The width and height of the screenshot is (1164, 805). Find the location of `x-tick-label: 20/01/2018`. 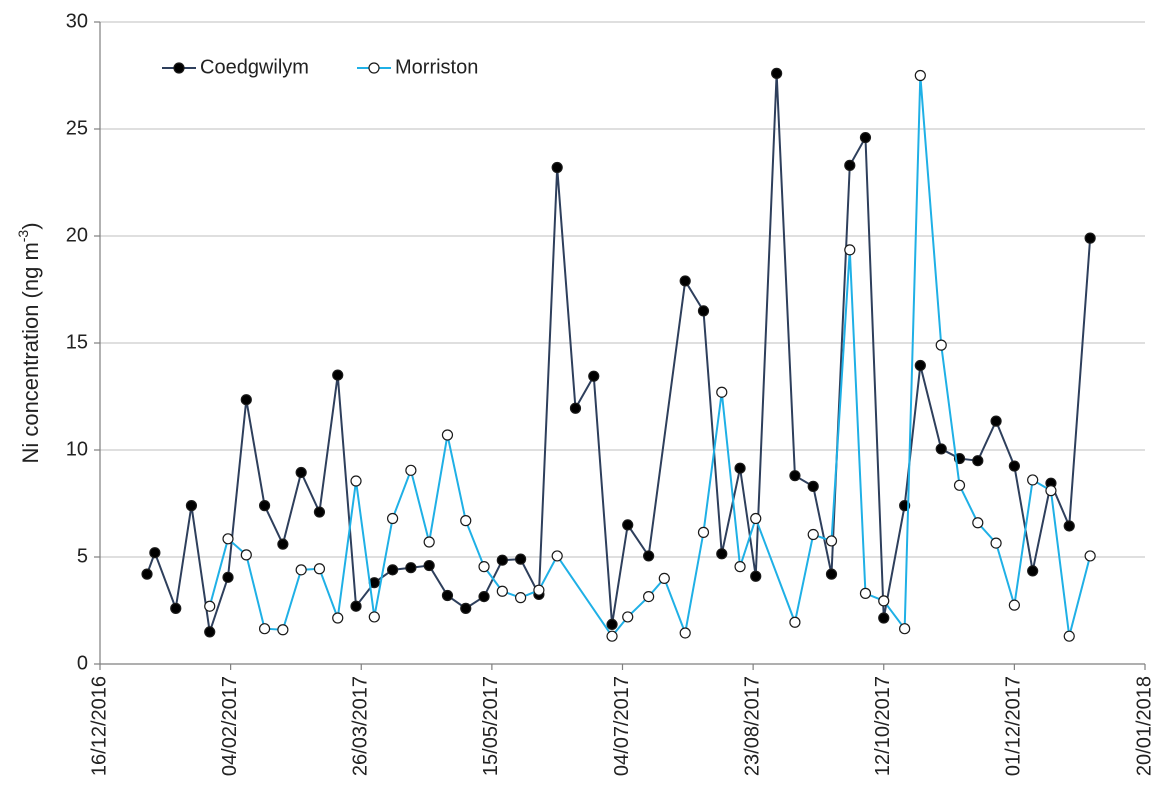

x-tick-label: 20/01/2018 is located at coordinates (1144, 726).